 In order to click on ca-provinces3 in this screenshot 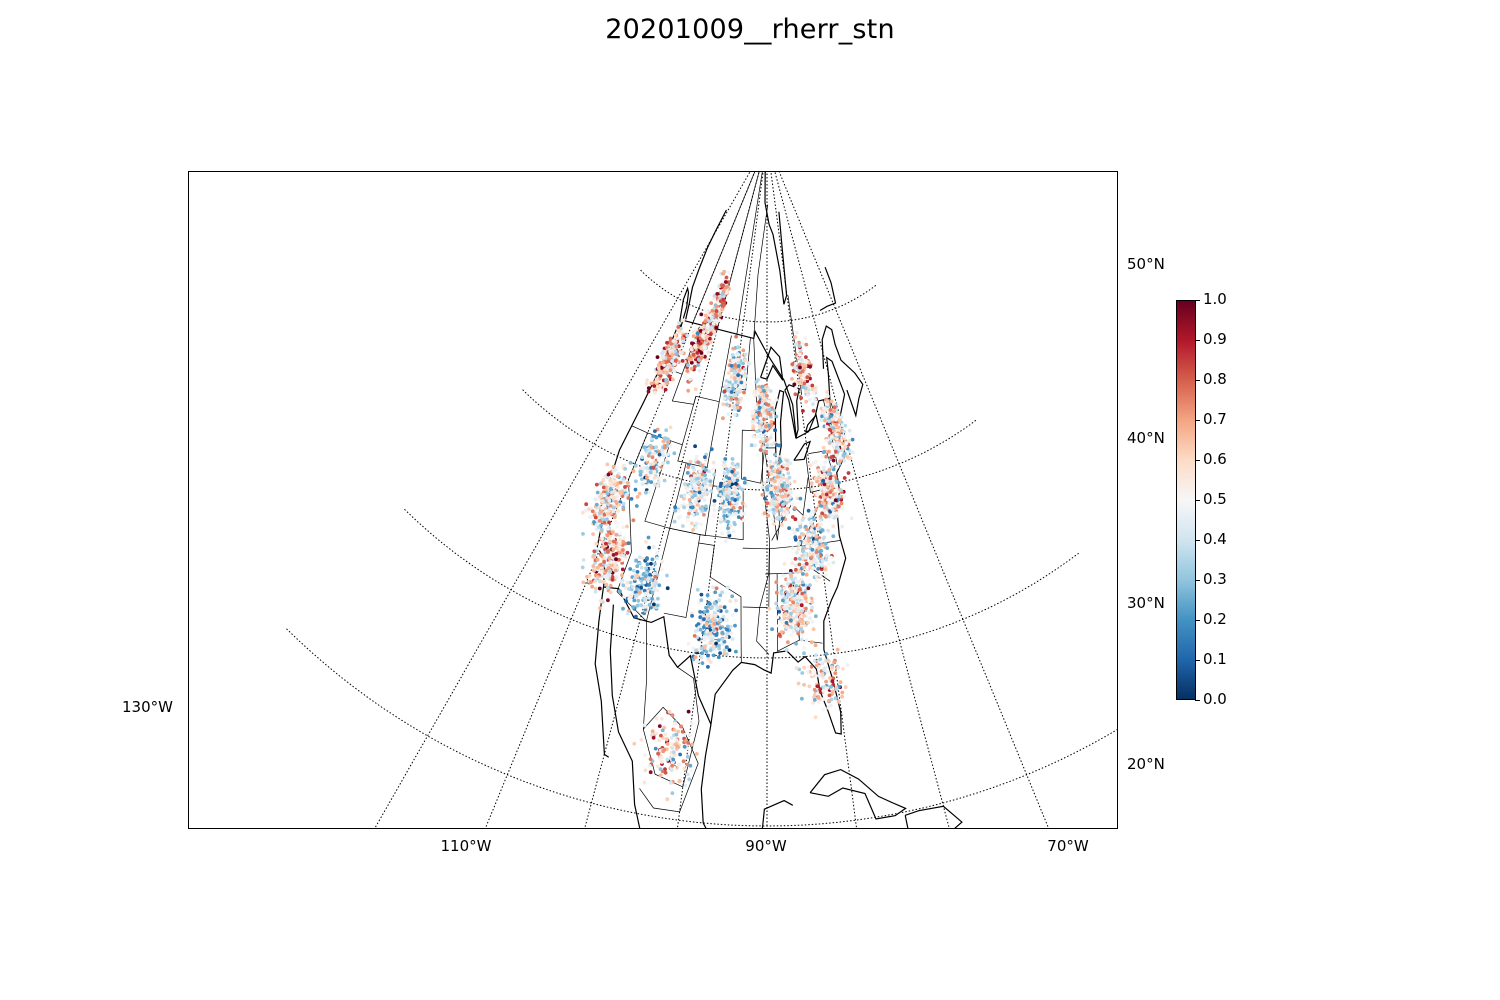, I will do `click(749, 254)`.